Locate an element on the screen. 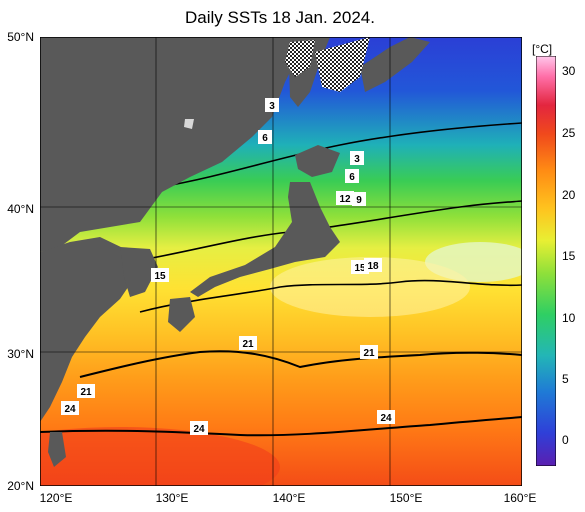  contour-label: 18 is located at coordinates (373, 266).